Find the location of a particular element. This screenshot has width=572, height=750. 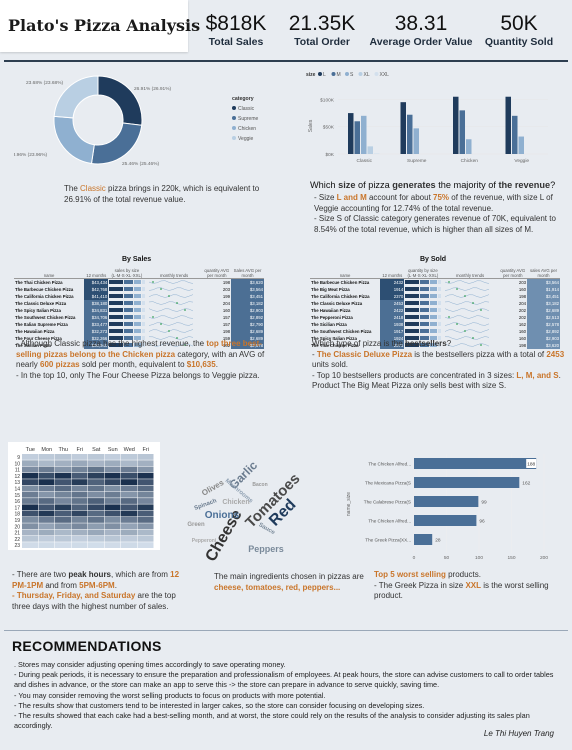

kpi-value: 21.35K is located at coordinates (322, 23).